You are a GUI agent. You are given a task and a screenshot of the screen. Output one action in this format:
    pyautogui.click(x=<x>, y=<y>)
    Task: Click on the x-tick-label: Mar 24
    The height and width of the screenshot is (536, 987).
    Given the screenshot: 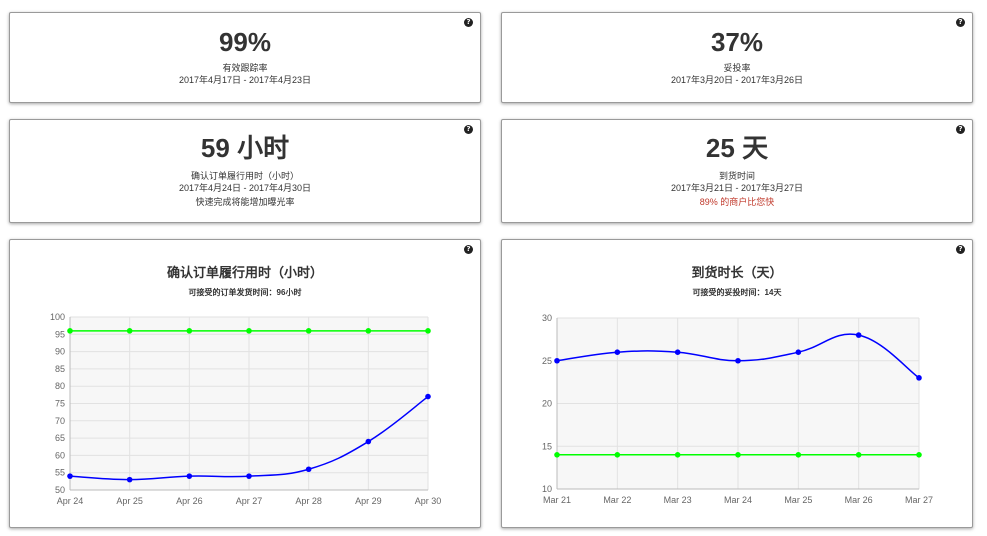 What is the action you would take?
    pyautogui.click(x=738, y=500)
    